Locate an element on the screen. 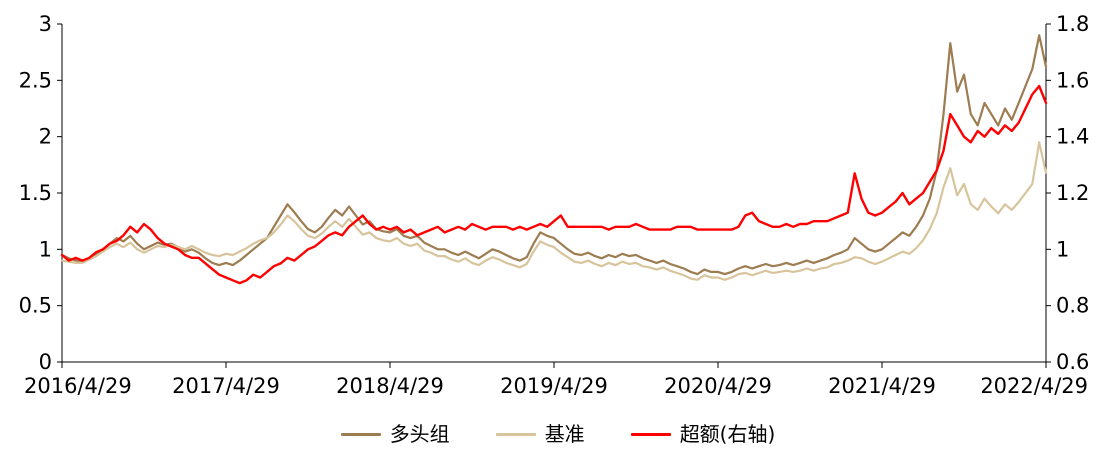 This screenshot has height=468, width=1116. svg-text: 0.8 is located at coordinates (1072, 306).